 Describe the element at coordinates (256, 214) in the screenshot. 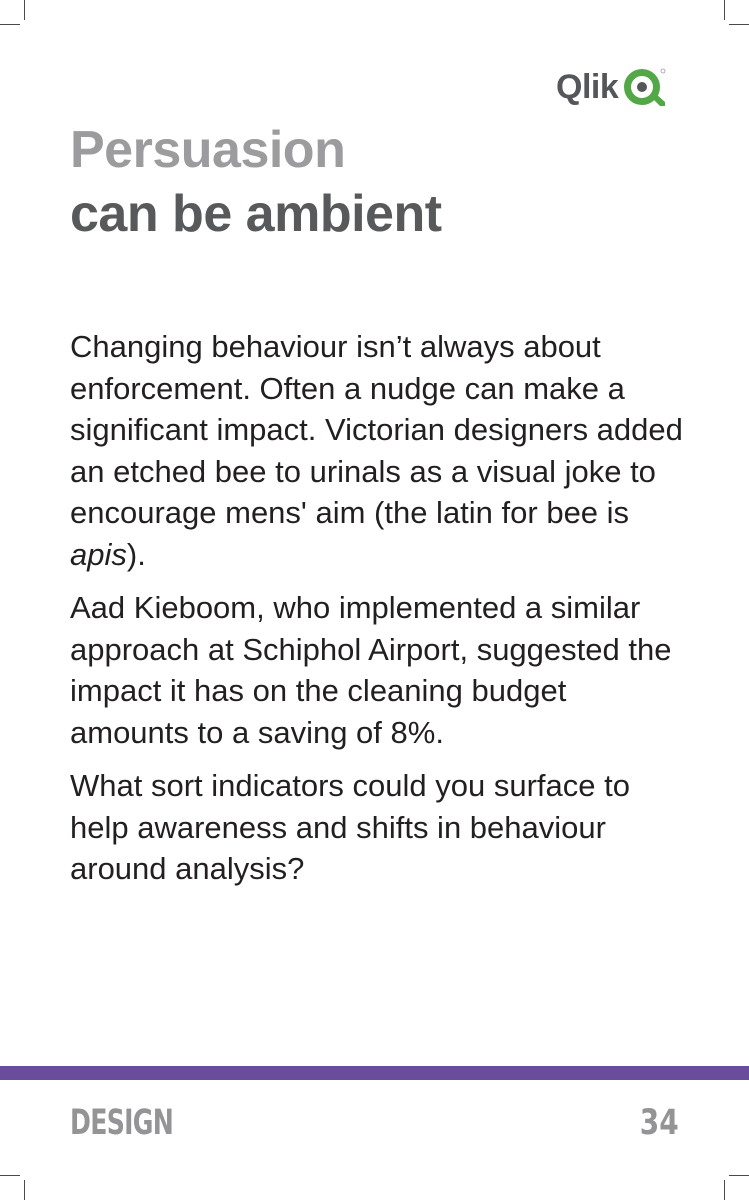

I see `title-line-2: can be ambient` at that location.